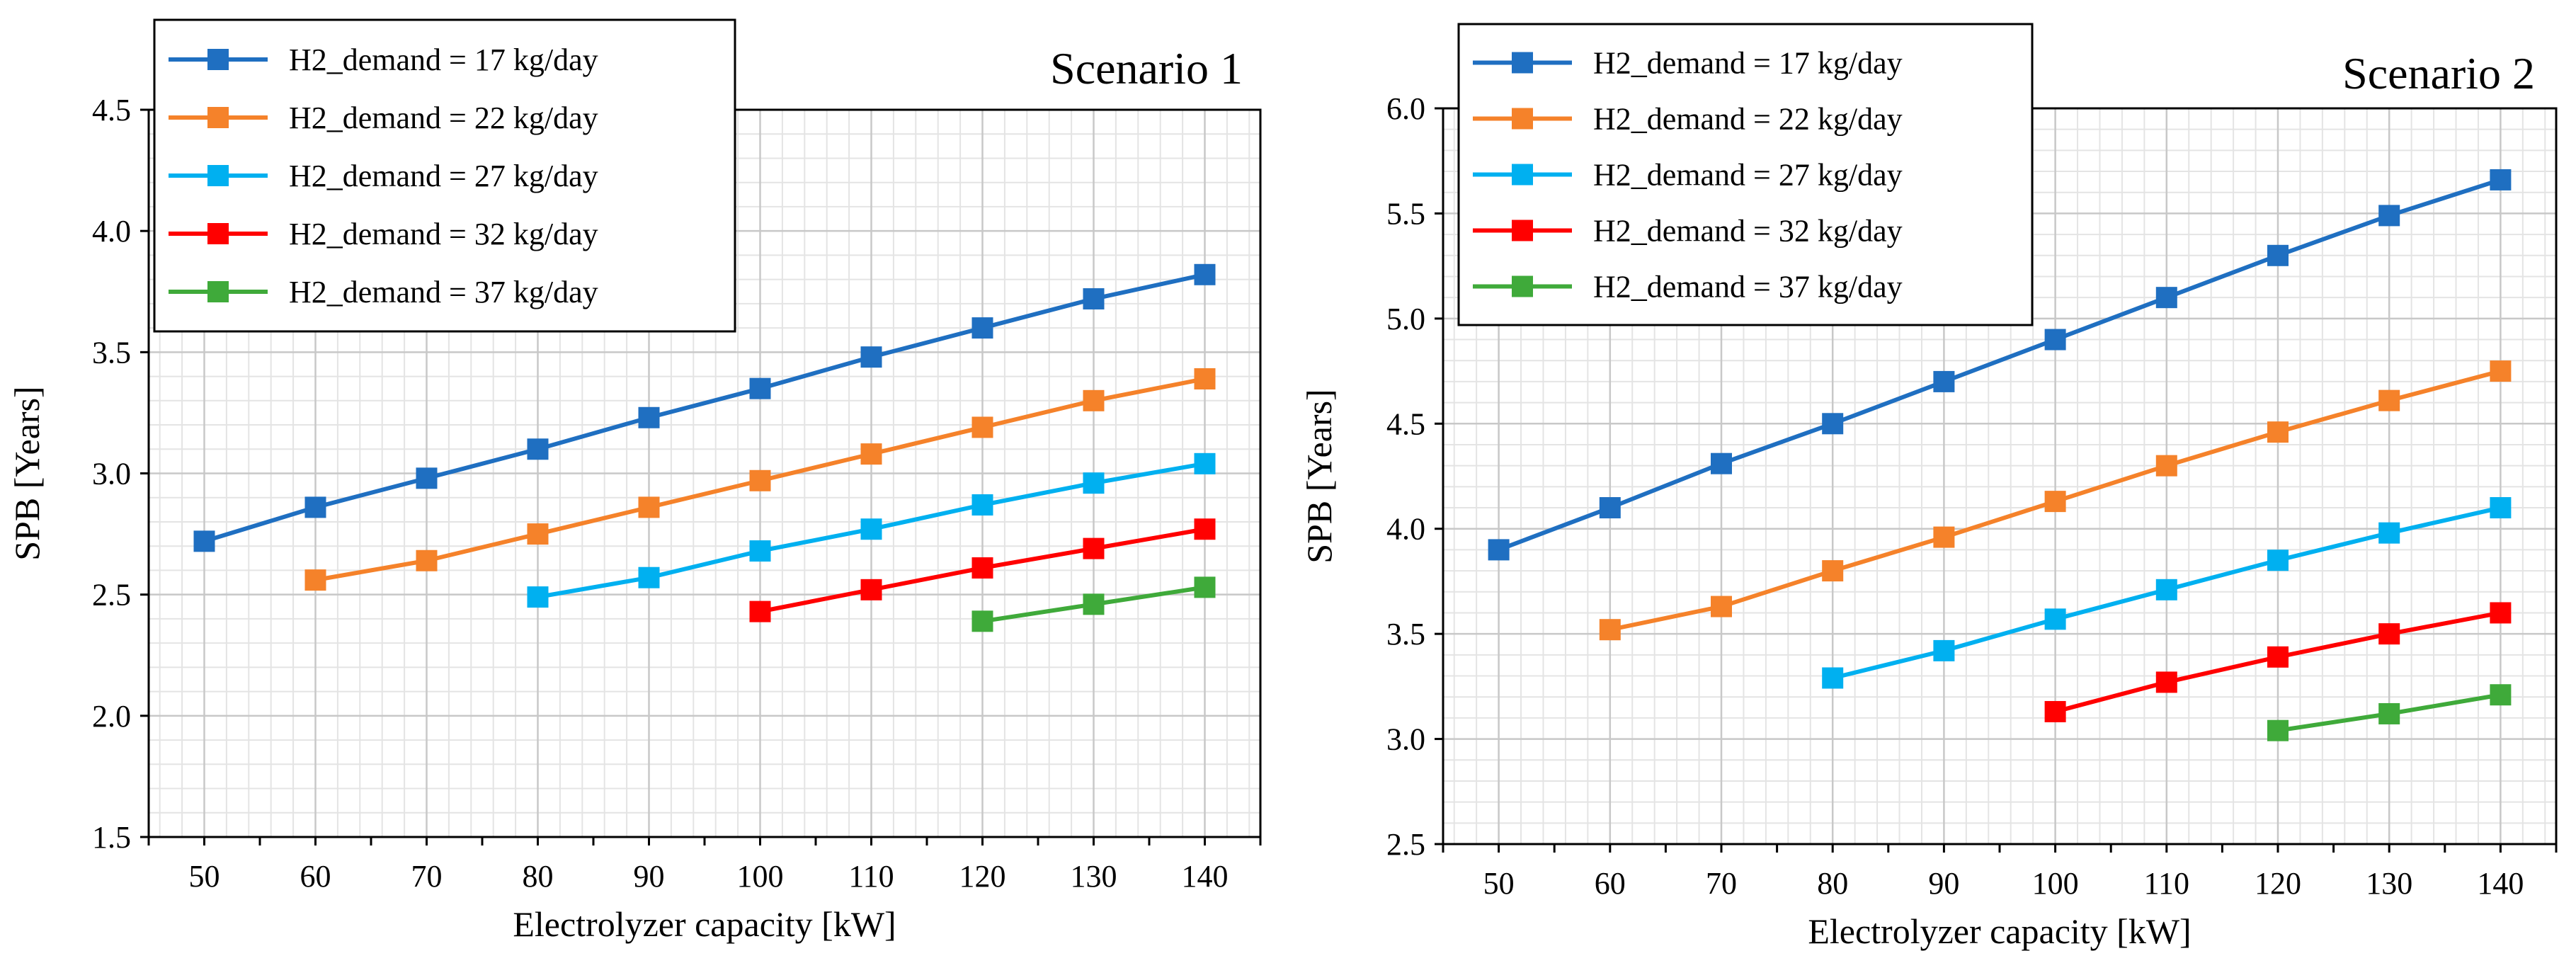  I want to click on y-tick-label: 6.0, so click(1405, 108).